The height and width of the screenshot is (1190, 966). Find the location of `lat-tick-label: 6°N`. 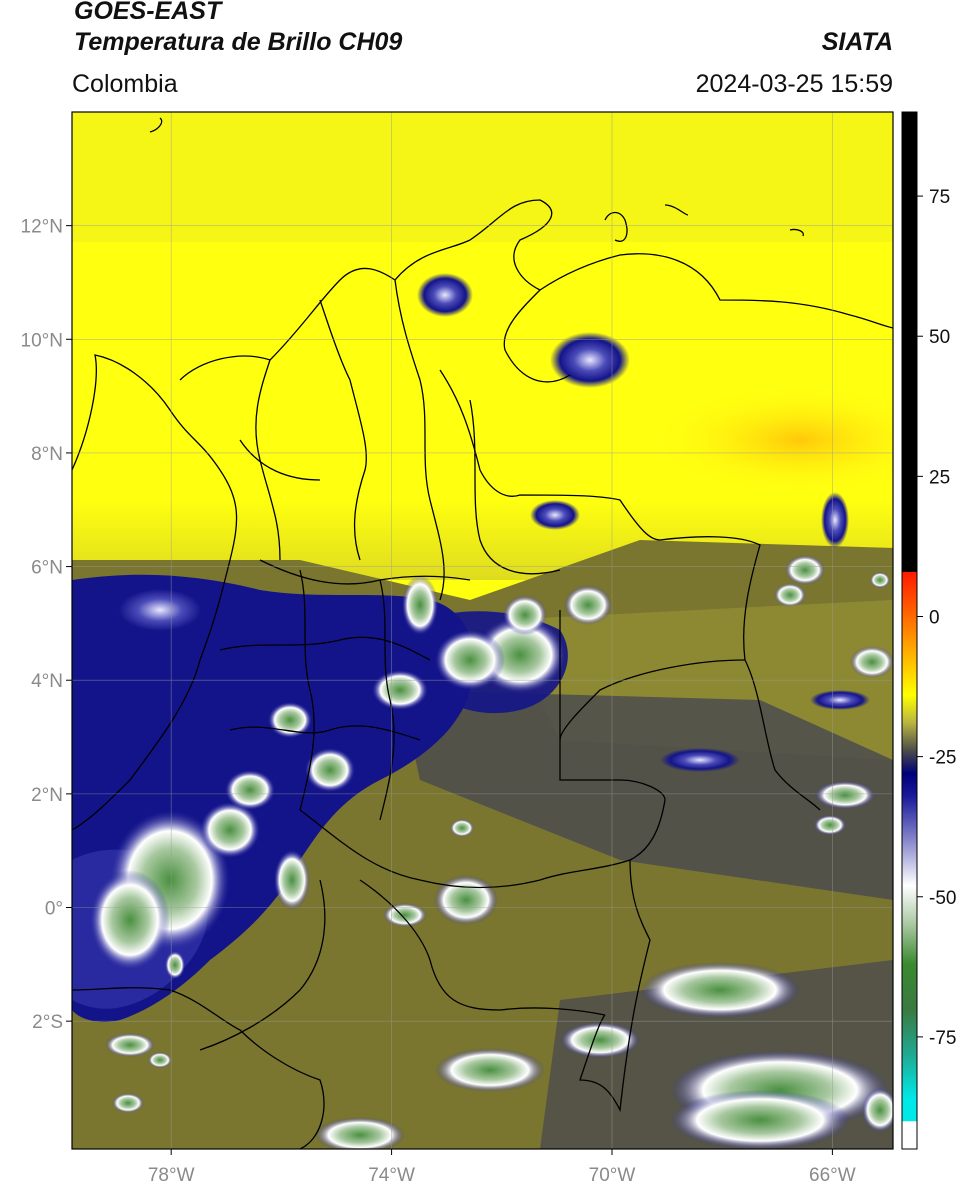

lat-tick-label: 6°N is located at coordinates (47, 568).